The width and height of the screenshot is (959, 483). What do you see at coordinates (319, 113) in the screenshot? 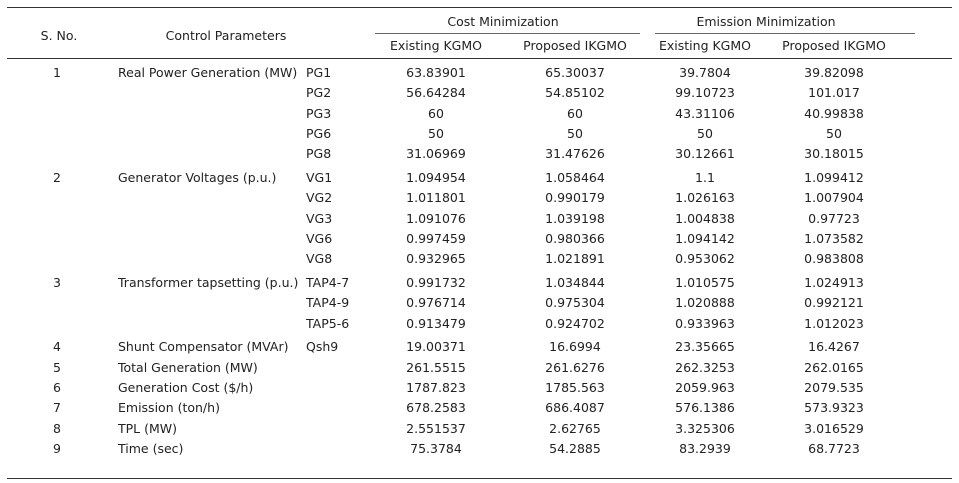
I see `row-parameter: PG3` at bounding box center [319, 113].